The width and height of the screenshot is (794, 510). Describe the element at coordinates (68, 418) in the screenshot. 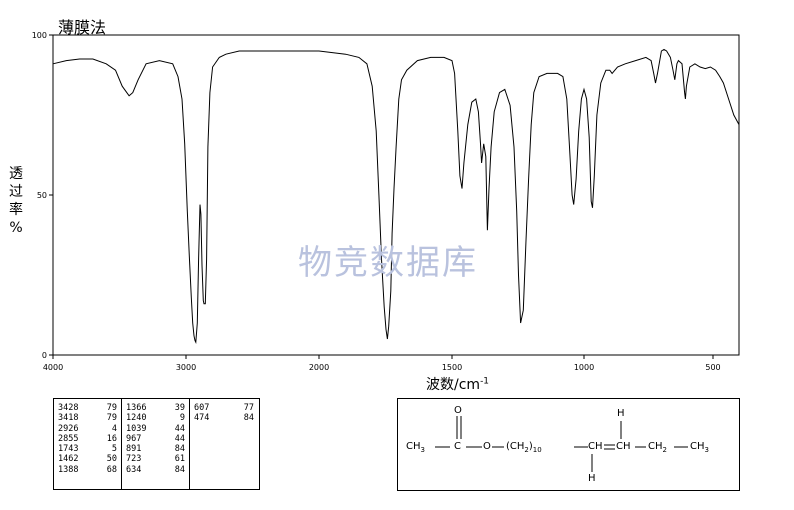

I see `peak-wavenumber: 3418` at that location.